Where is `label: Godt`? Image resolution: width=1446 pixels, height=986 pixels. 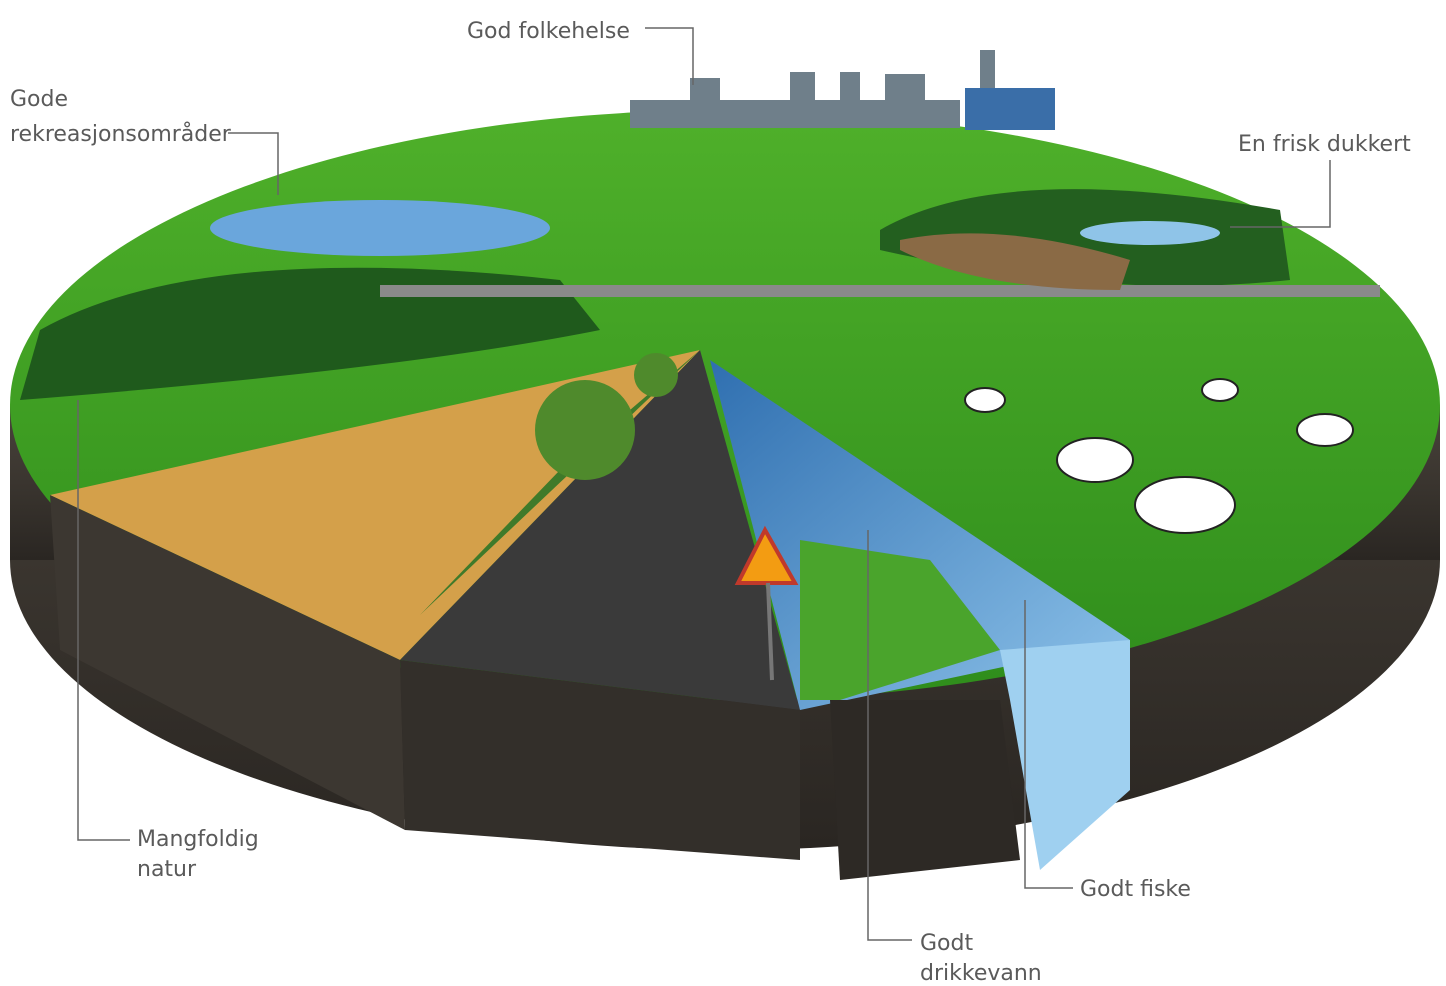
label: Godt is located at coordinates (946, 943).